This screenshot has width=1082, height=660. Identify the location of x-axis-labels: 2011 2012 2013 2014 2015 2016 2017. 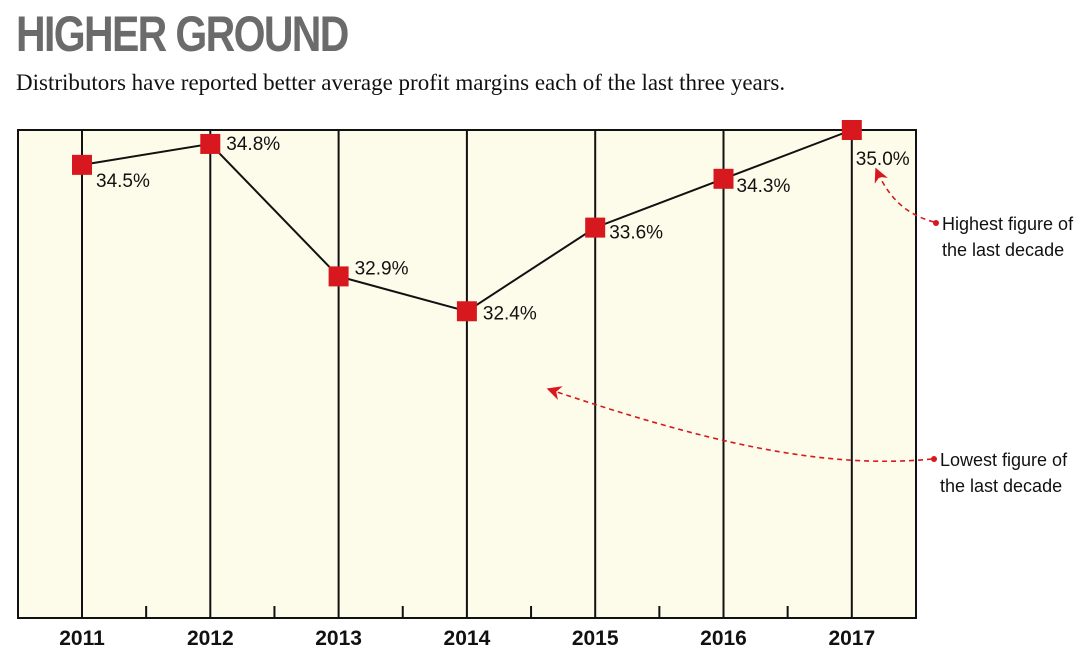
(467, 638).